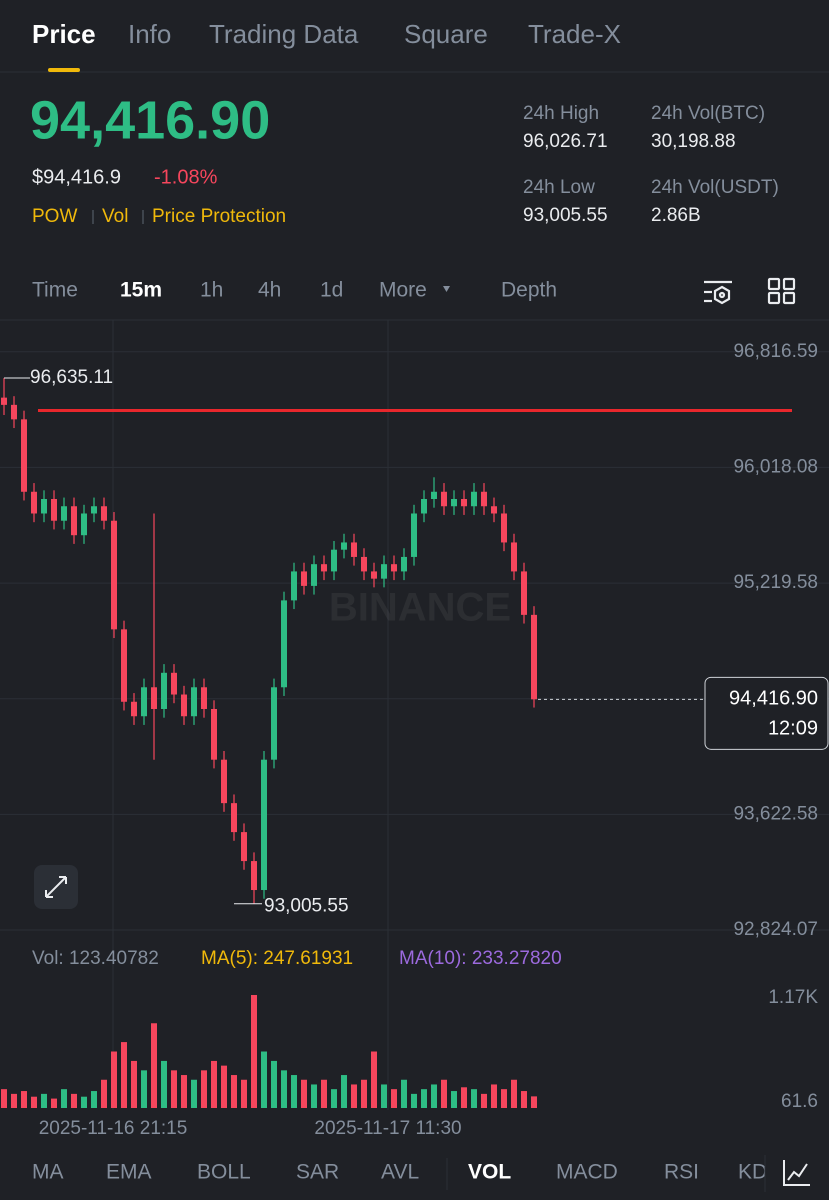 Image resolution: width=829 pixels, height=1200 pixels. I want to click on tab: Square, so click(446, 34).